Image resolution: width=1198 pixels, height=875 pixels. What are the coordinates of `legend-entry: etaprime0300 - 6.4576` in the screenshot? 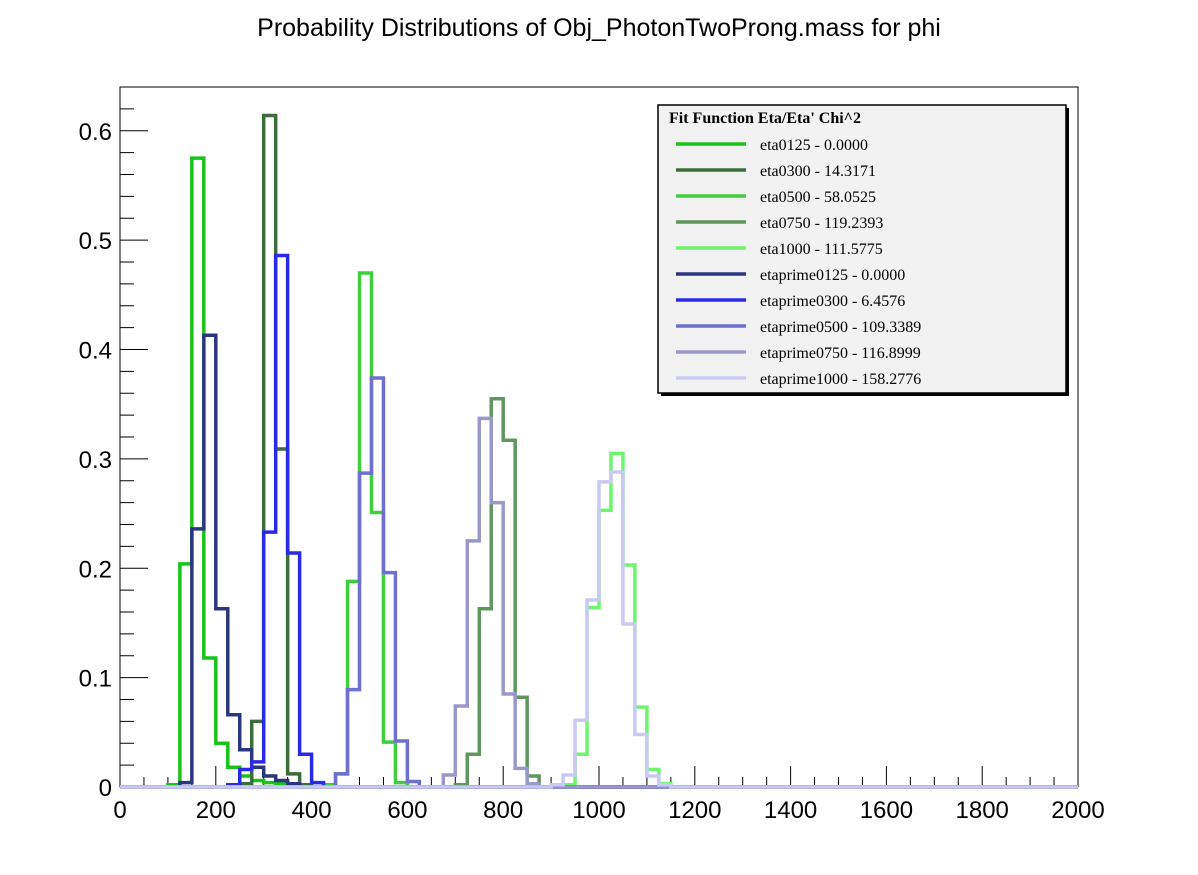 It's located at (832, 301).